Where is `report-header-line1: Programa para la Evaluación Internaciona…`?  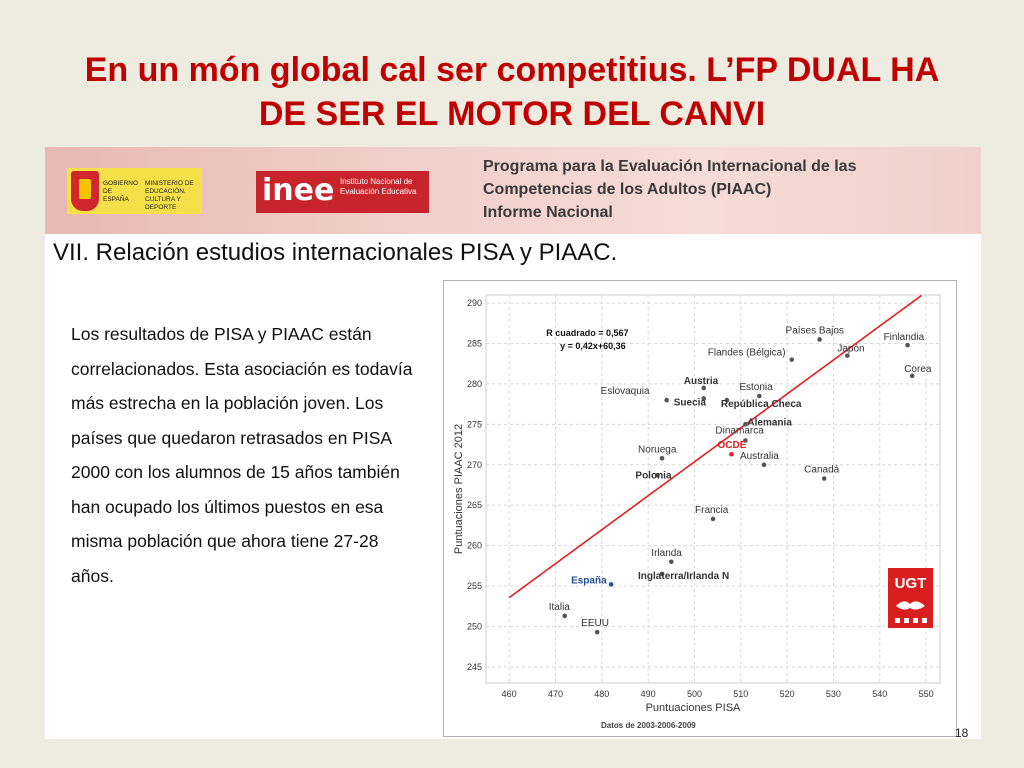 report-header-line1: Programa para la Evaluación Internaciona… is located at coordinates (670, 166).